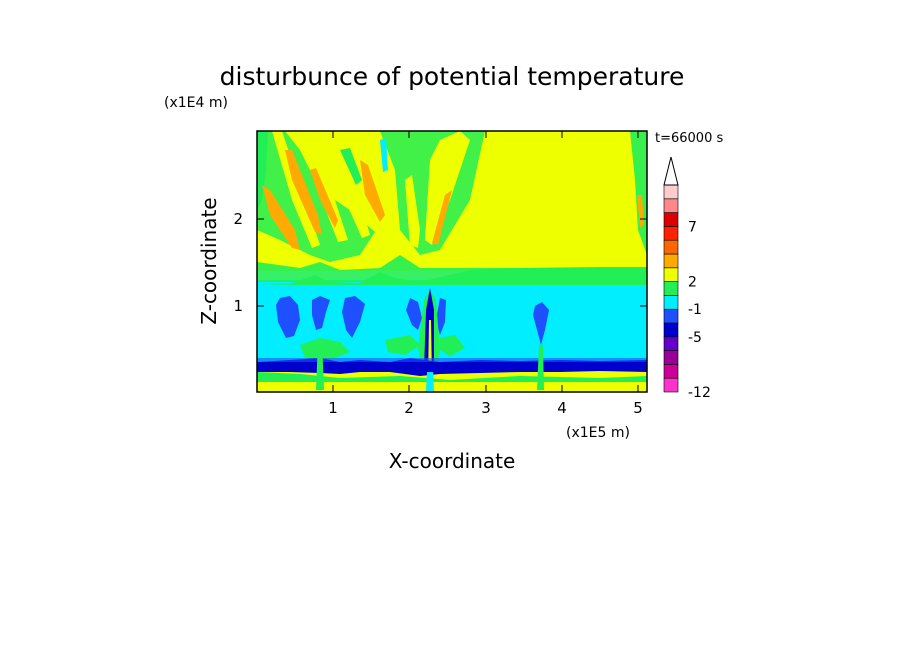 The height and width of the screenshot is (654, 904). Describe the element at coordinates (699, 393) in the screenshot. I see `colorbar-label: -12` at that location.